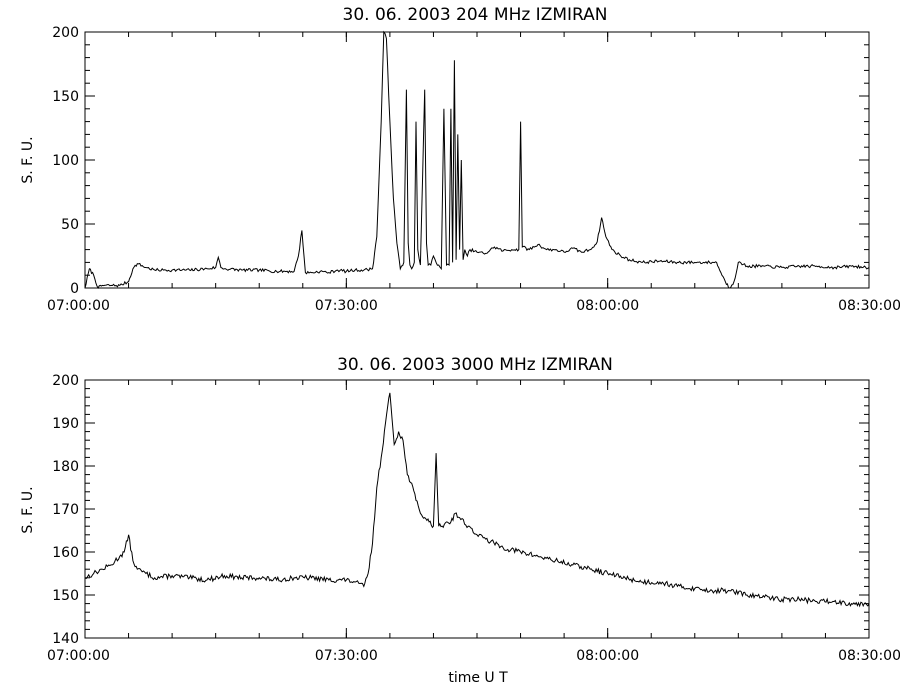  I want to click on y-tick-label: 140, so click(65, 639).